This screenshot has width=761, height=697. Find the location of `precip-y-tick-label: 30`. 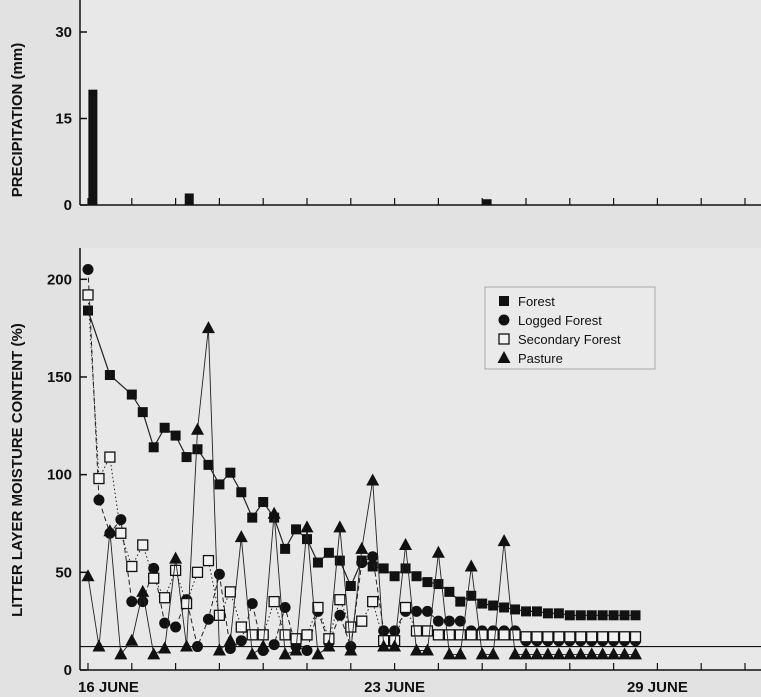

precip-y-tick-label: 30 is located at coordinates (63, 32).